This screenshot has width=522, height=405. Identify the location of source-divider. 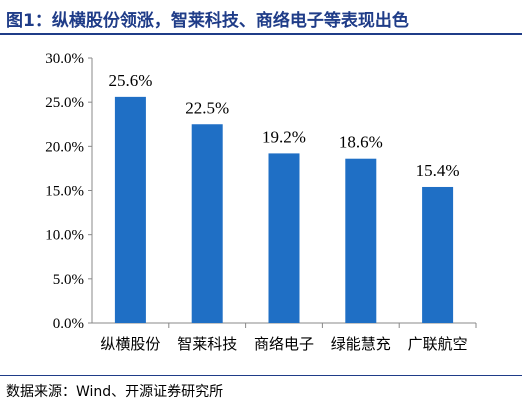
(261, 375).